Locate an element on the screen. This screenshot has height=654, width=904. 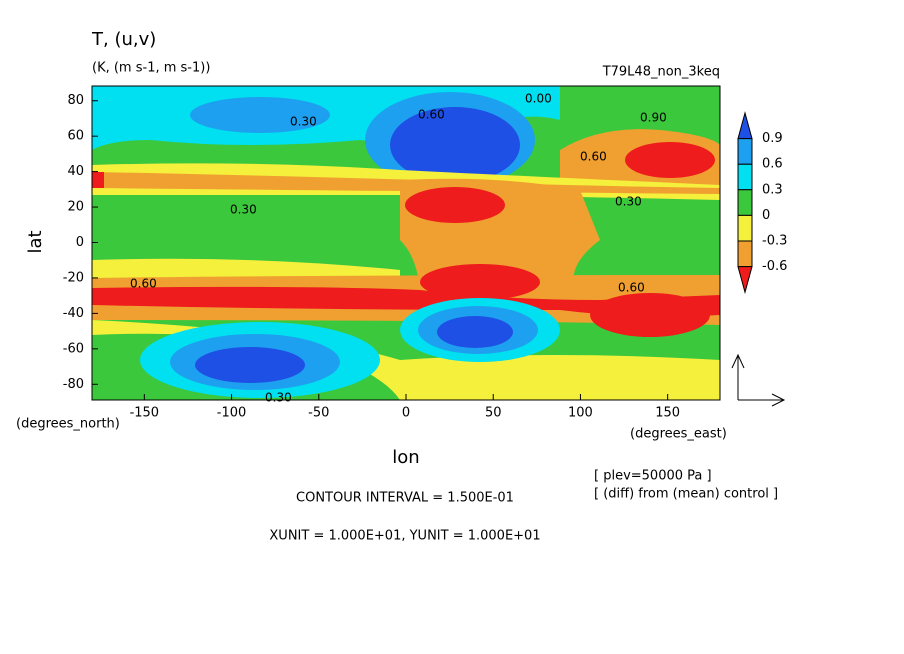
x-tick-label: -150 is located at coordinates (145, 413).